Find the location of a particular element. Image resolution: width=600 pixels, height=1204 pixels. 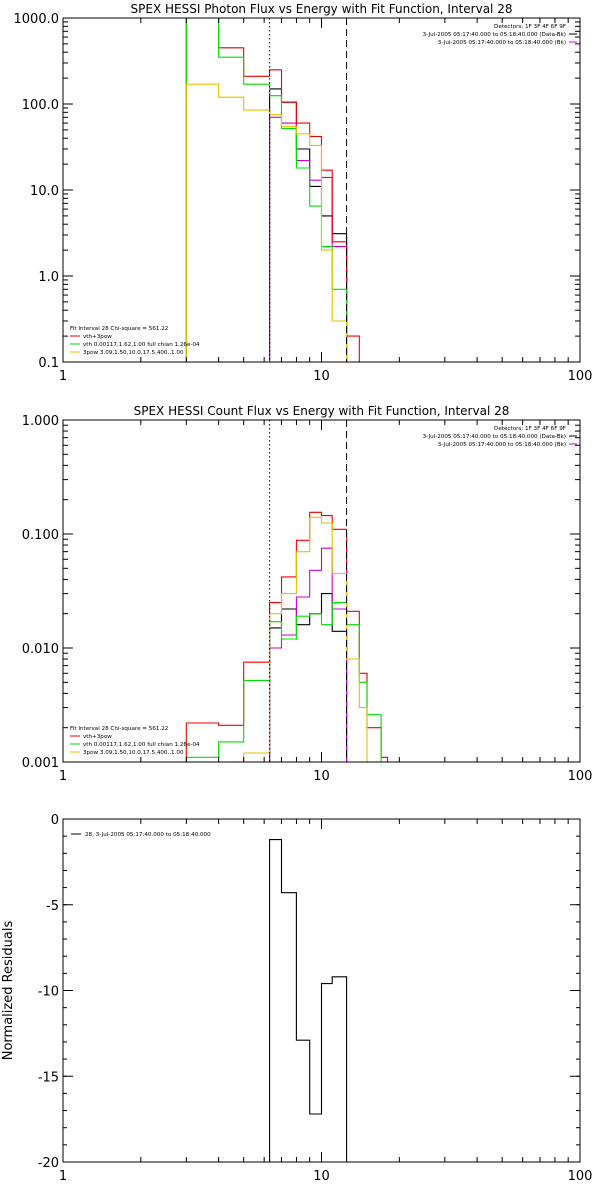

y-tick-label: -5 is located at coordinates (52, 906).